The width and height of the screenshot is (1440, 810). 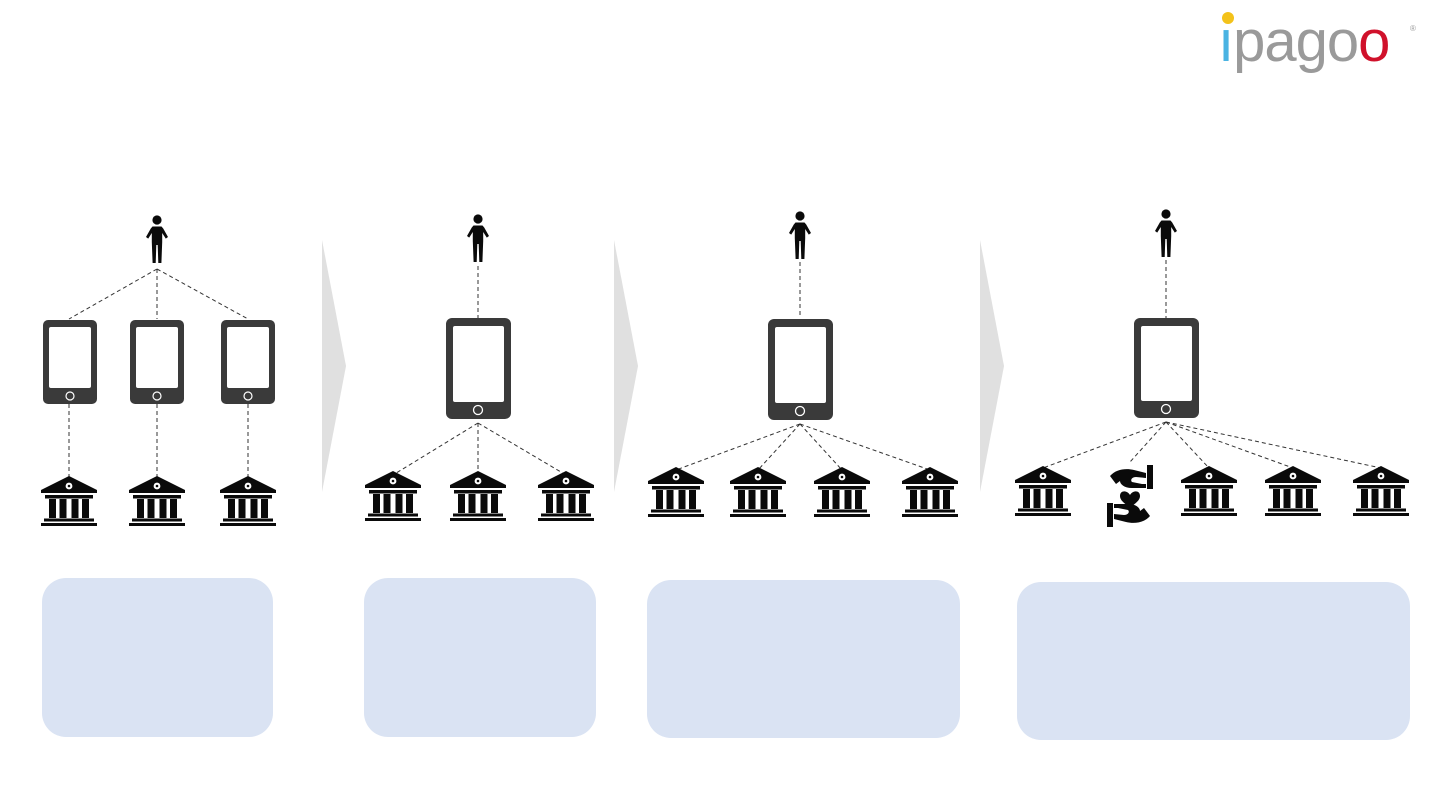 I want to click on logo-text: ıpagoo, so click(x=1304, y=42).